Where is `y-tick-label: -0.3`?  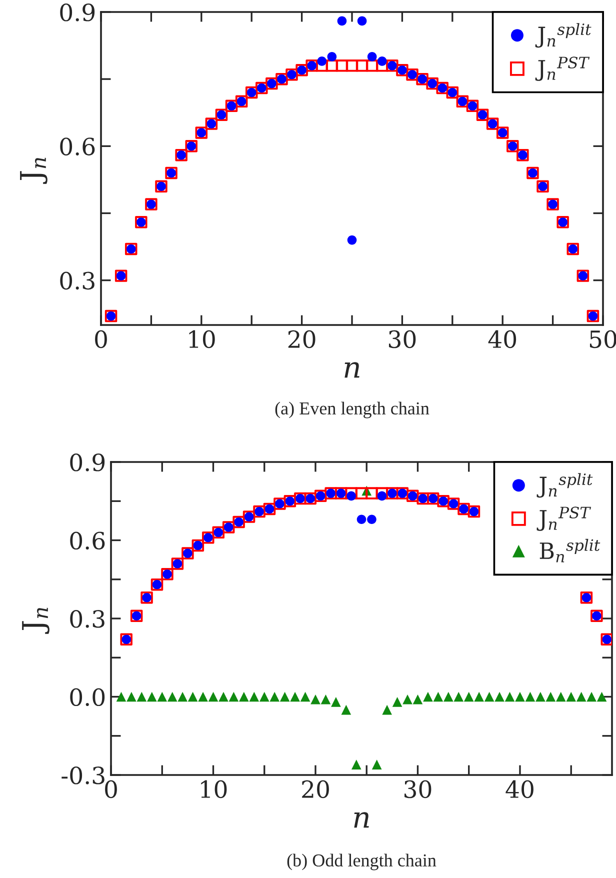
y-tick-label: -0.3 is located at coordinates (83, 775).